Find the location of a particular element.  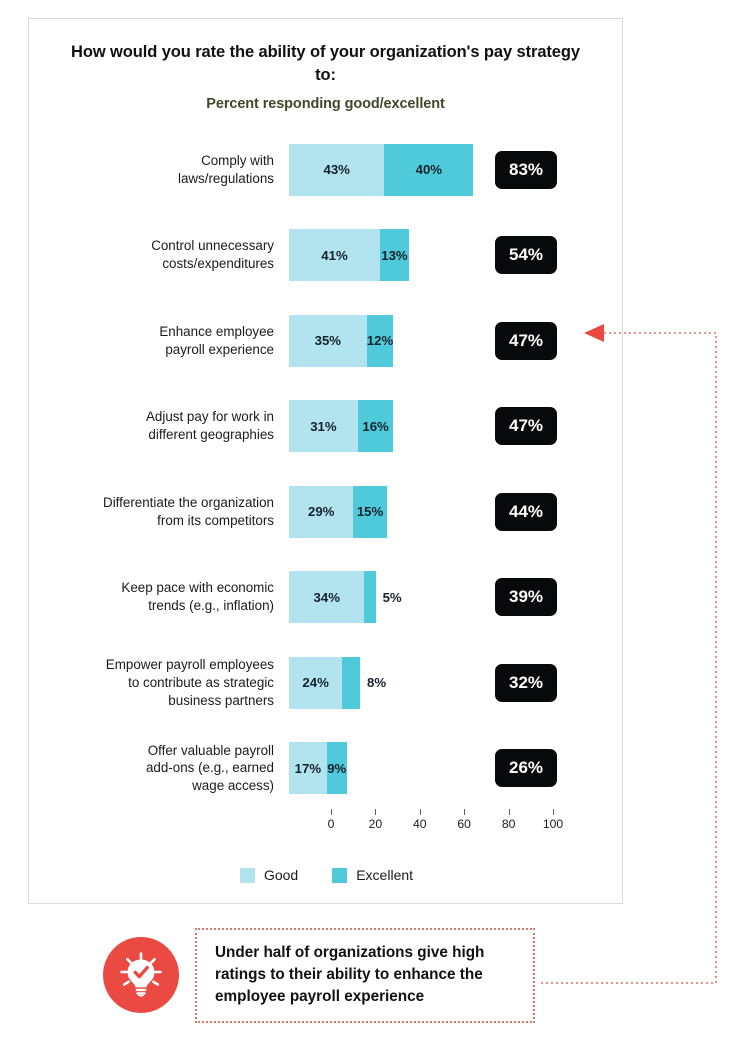

bar-area: 29% 15% 44% is located at coordinates (423, 512).